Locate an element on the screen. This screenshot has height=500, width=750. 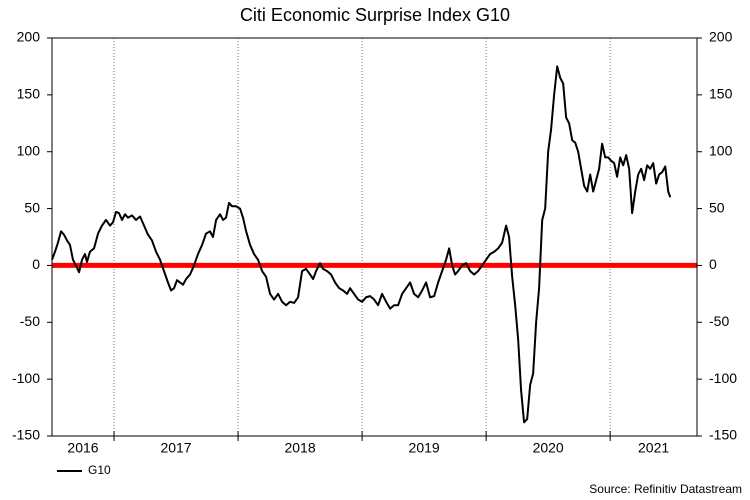
y-tick-label: -50 is located at coordinates (30, 321).